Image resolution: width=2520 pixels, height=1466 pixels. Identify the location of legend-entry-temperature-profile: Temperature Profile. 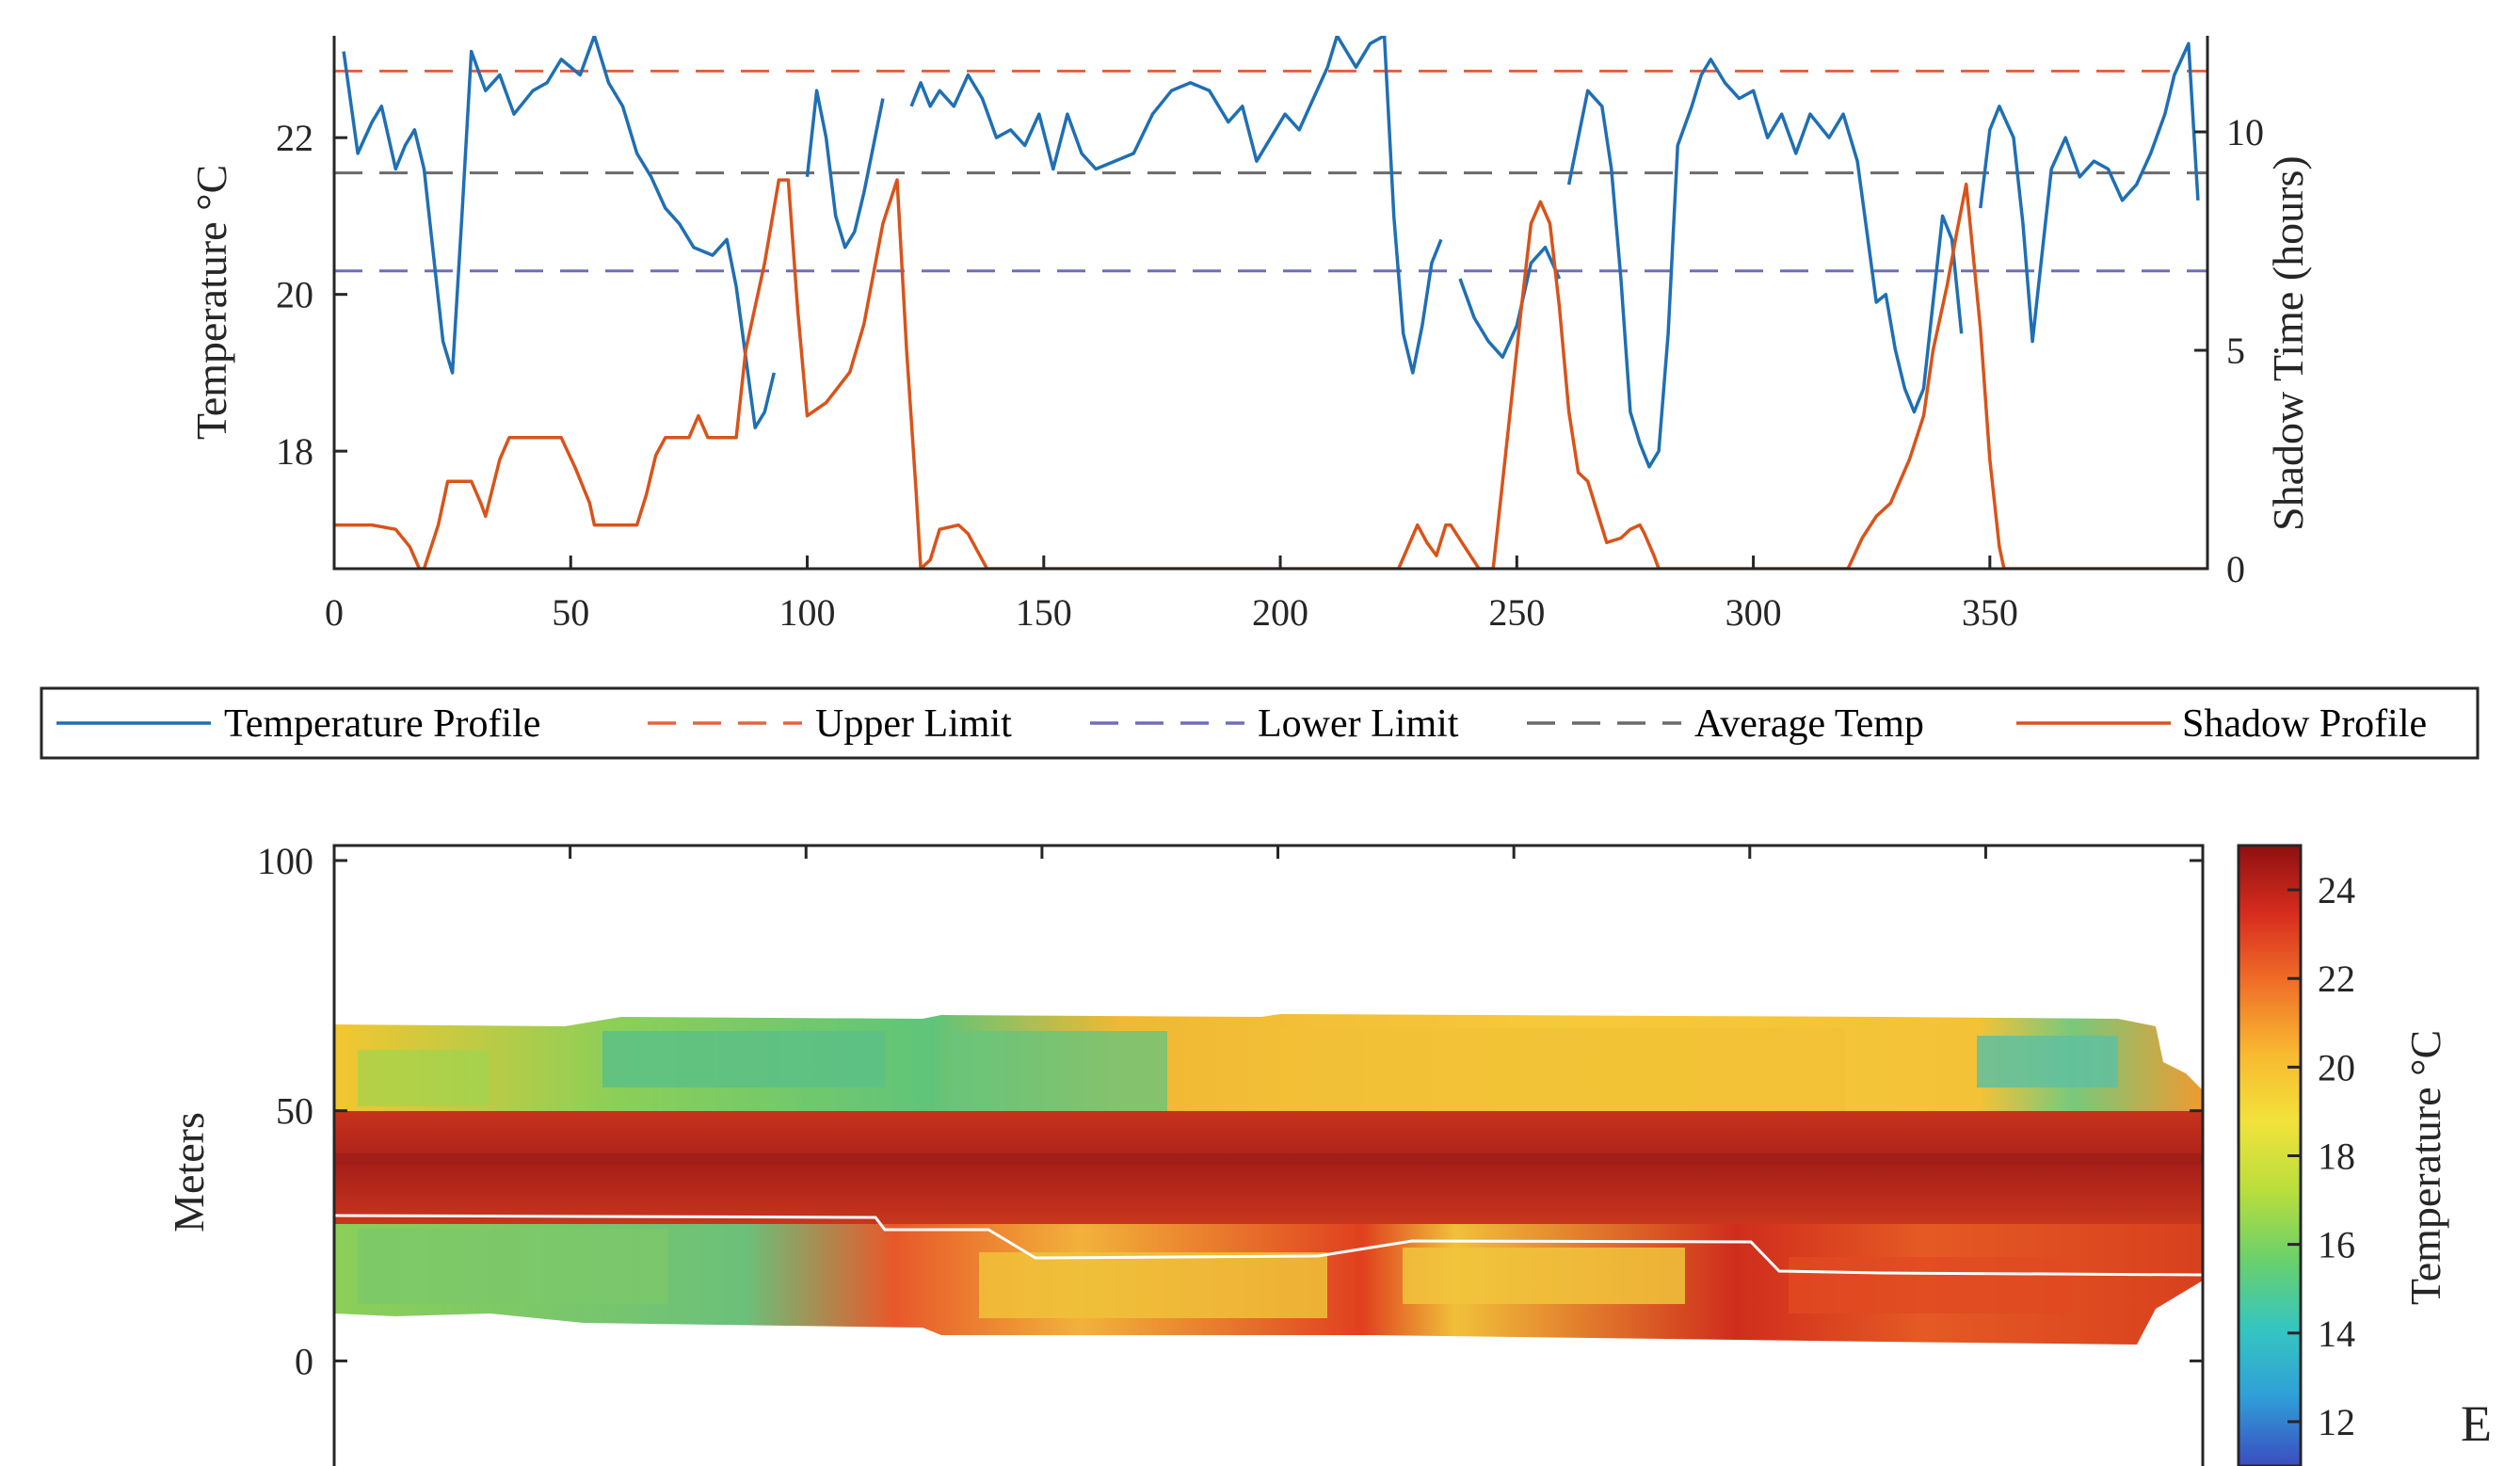
(298, 724).